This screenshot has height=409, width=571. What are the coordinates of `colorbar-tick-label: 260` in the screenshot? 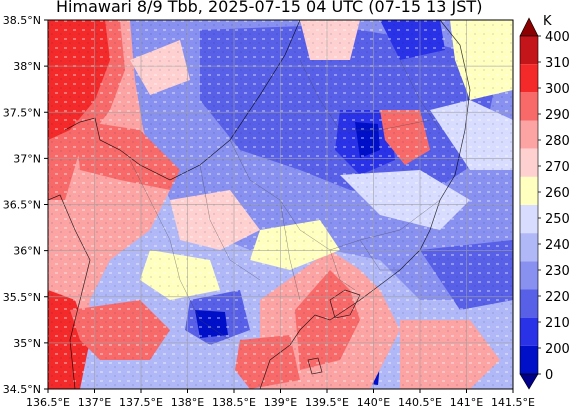 It's located at (557, 193).